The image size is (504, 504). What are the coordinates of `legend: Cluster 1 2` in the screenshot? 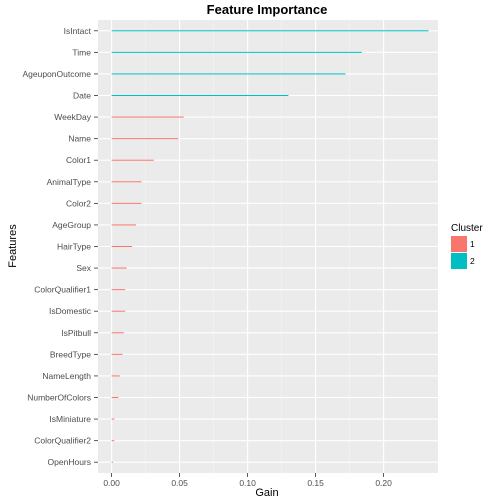 It's located at (467, 246).